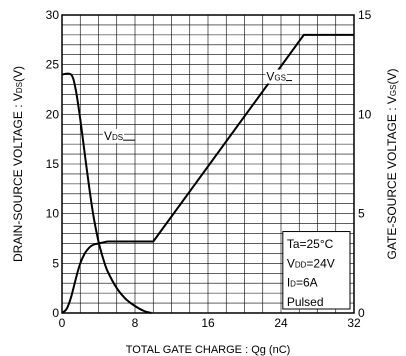 The width and height of the screenshot is (406, 356). Describe the element at coordinates (302, 283) in the screenshot. I see `condition-id: ID=6A` at that location.